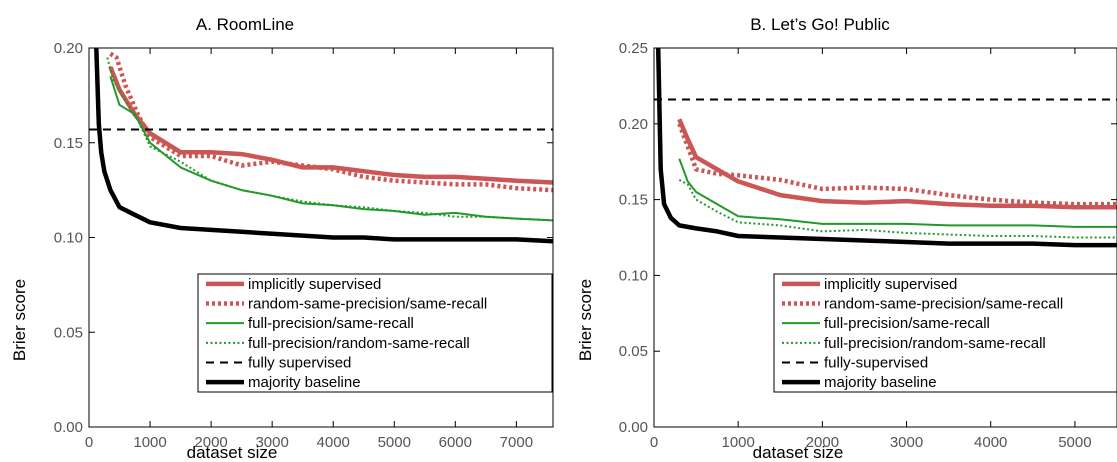  I want to click on x-tick-label: 7000, so click(516, 442).